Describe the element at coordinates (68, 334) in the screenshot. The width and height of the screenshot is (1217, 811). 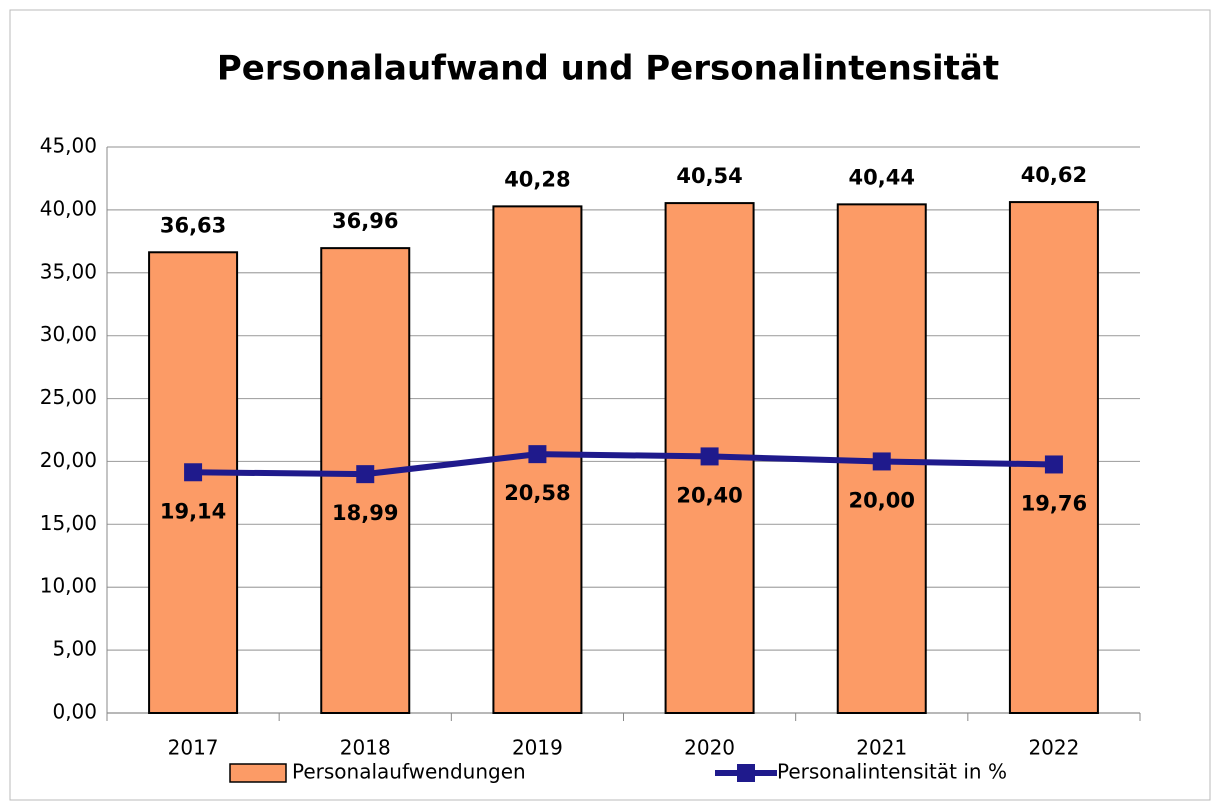
I see `y-tick-label: 30,00` at that location.